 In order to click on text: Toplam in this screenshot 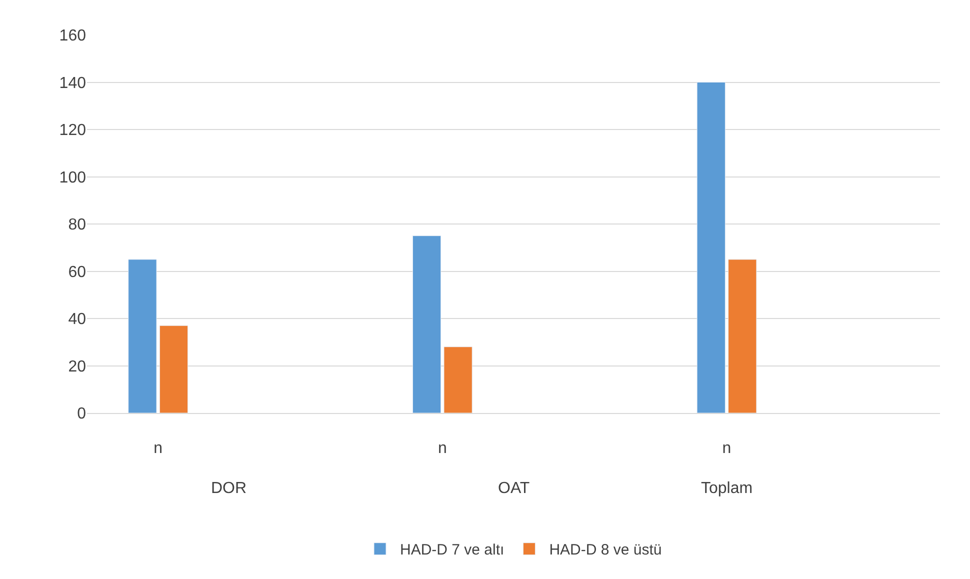, I will do `click(727, 488)`.